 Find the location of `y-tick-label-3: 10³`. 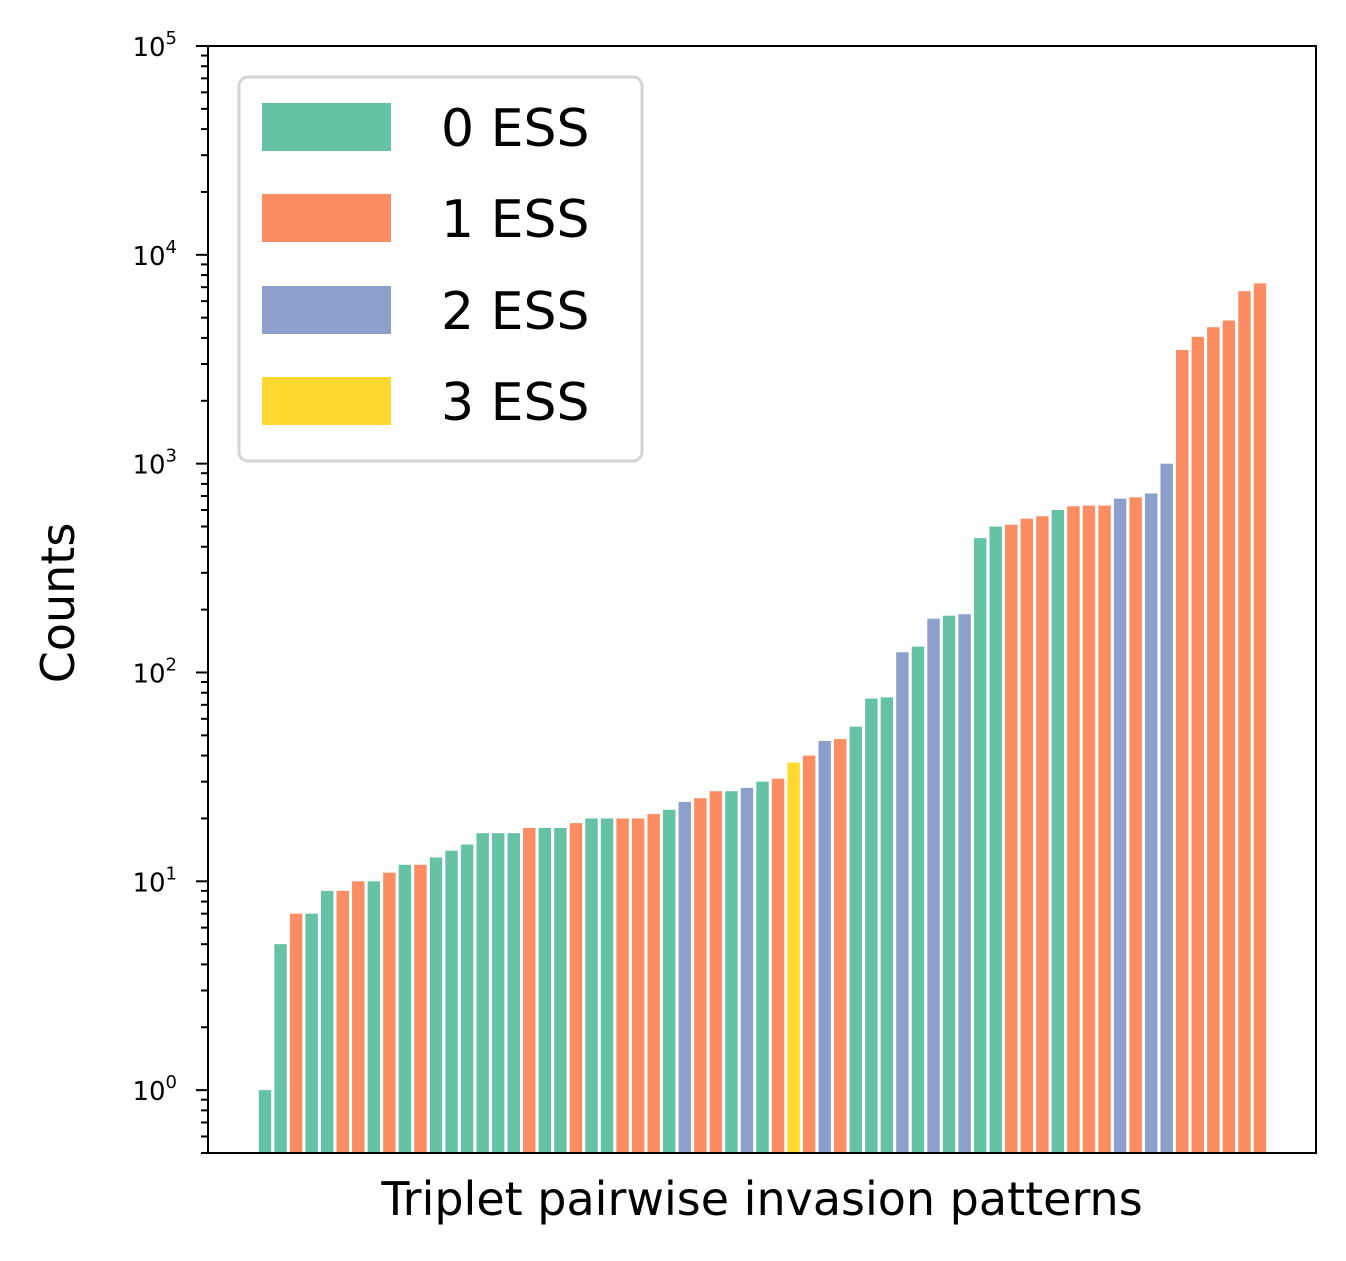

y-tick-label-3: 10³ is located at coordinates (154, 463).